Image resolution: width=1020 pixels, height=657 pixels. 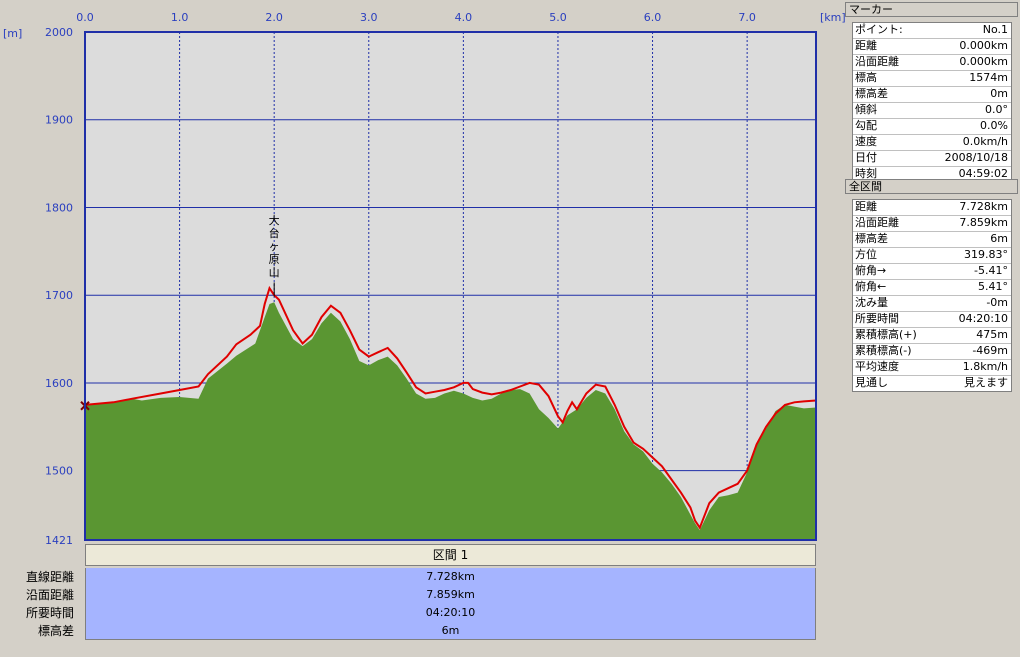 What do you see at coordinates (369, 17) in the screenshot?
I see `x-tick-label: 3.0` at bounding box center [369, 17].